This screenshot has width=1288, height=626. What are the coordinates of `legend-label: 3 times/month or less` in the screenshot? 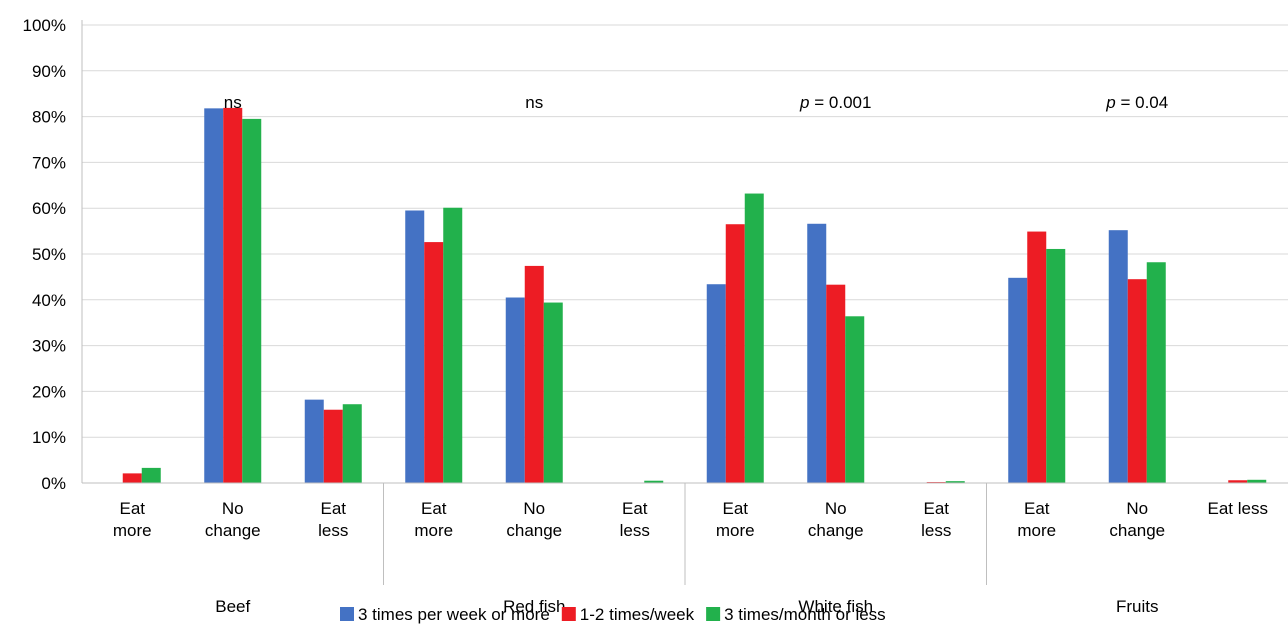 It's located at (805, 614).